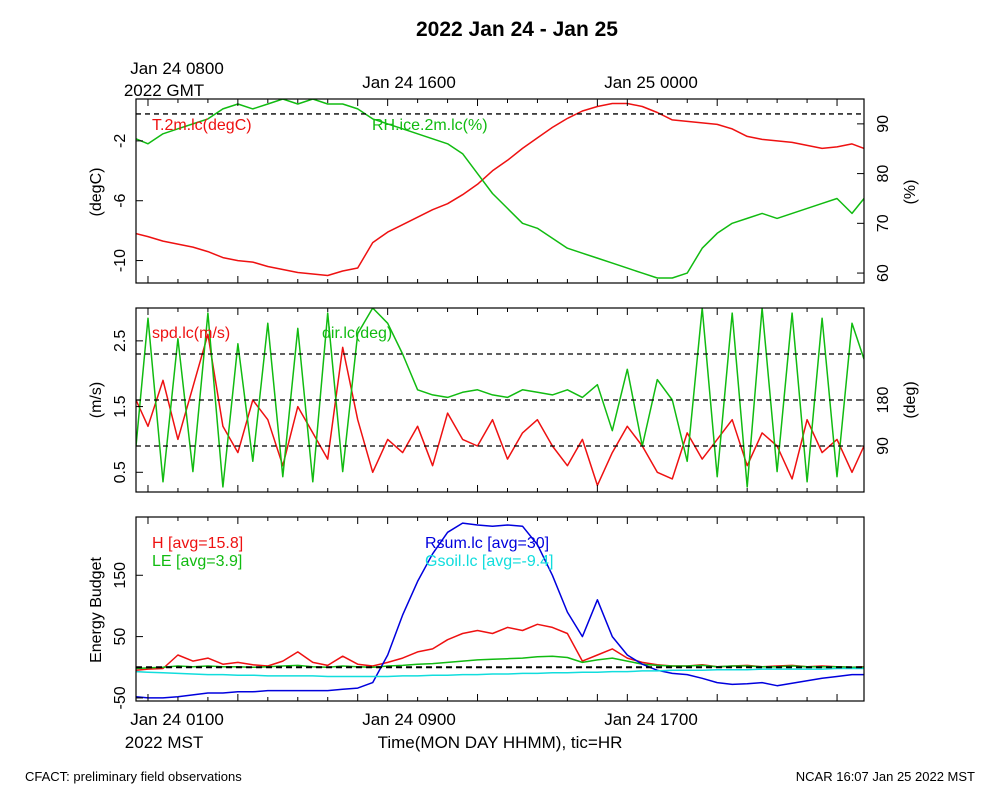  What do you see at coordinates (409, 82) in the screenshot?
I see `gmt-label-2: Jan 24 1600` at bounding box center [409, 82].